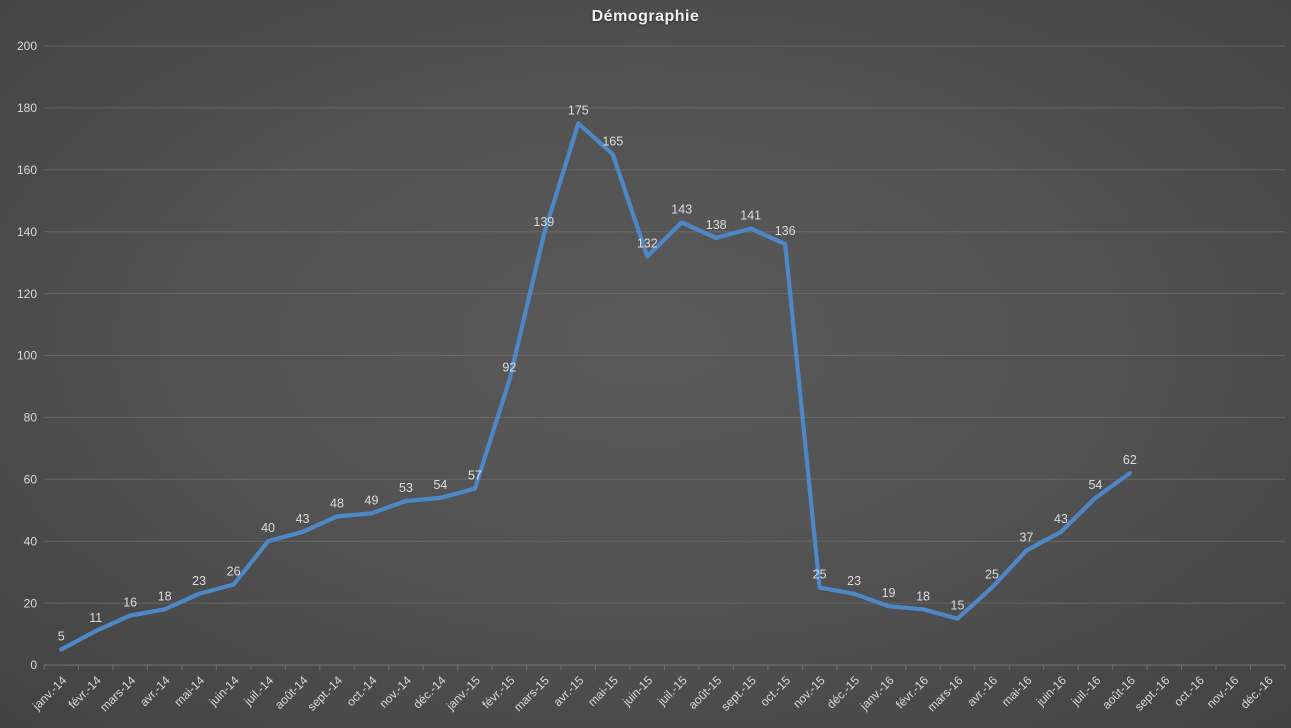 The image size is (1291, 728). What do you see at coordinates (27, 294) in the screenshot?
I see `y-axis-tick-label: 120` at bounding box center [27, 294].